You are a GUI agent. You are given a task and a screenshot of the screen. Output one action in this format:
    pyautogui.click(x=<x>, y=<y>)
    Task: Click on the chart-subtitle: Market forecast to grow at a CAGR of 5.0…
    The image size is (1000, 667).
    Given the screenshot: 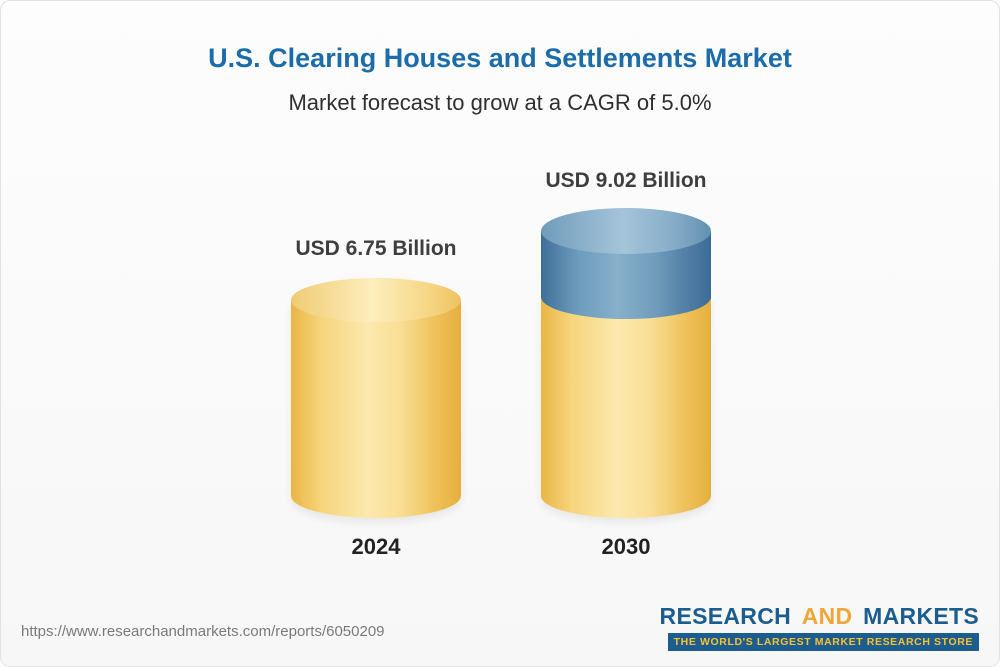 What is the action you would take?
    pyautogui.click(x=500, y=102)
    